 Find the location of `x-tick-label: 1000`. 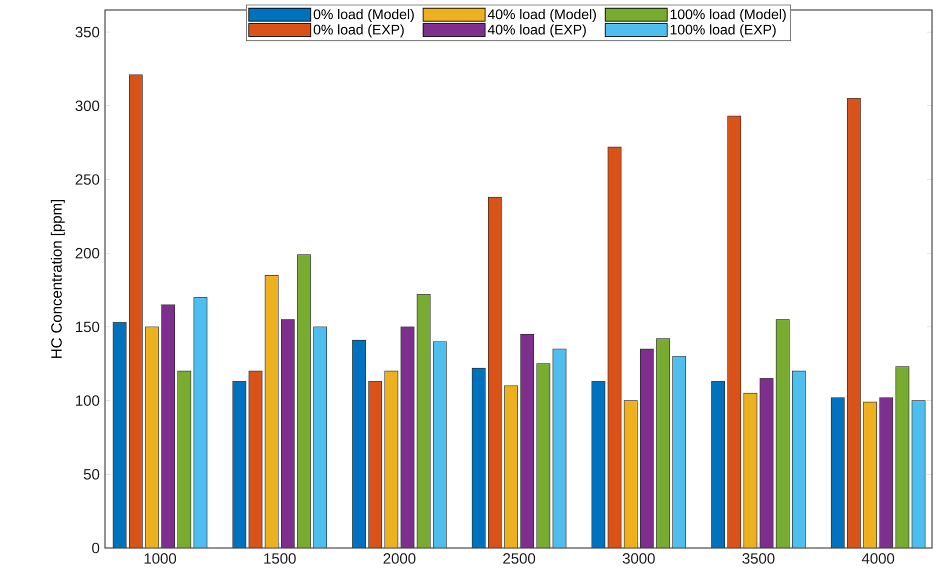

x-tick-label: 1000 is located at coordinates (160, 558).